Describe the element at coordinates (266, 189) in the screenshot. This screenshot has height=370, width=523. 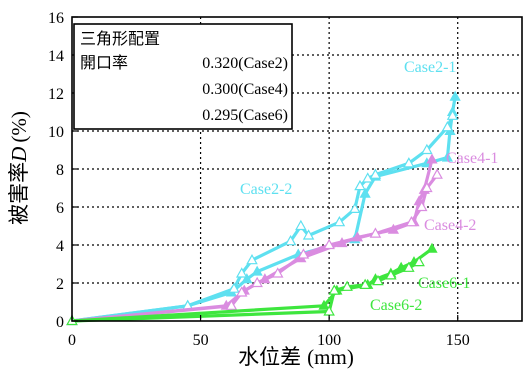
I see `series-label-Case2-2: Case2-2` at that location.